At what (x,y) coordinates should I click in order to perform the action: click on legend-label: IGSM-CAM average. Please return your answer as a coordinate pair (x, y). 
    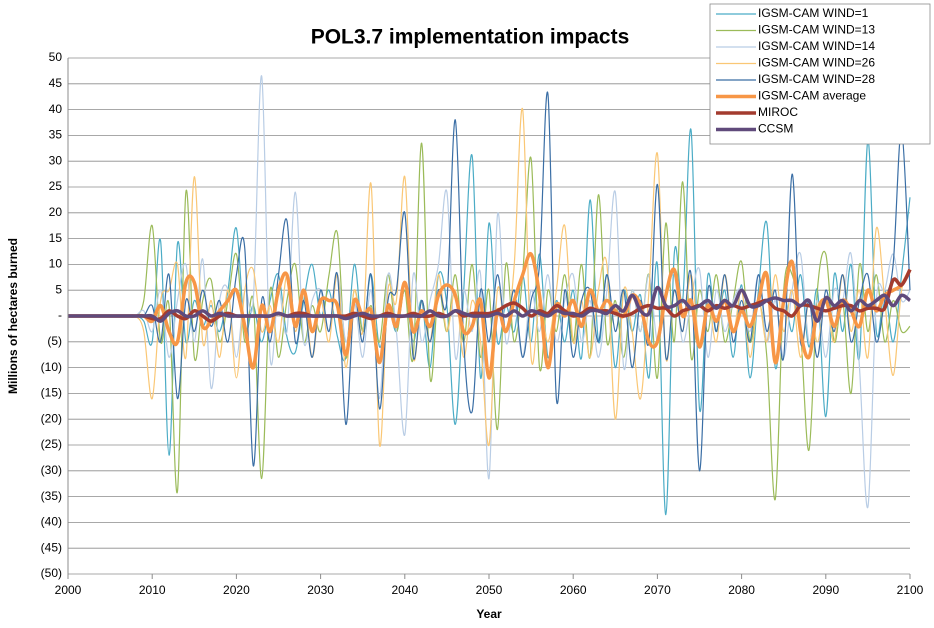
    Looking at the image, I should click on (812, 96).